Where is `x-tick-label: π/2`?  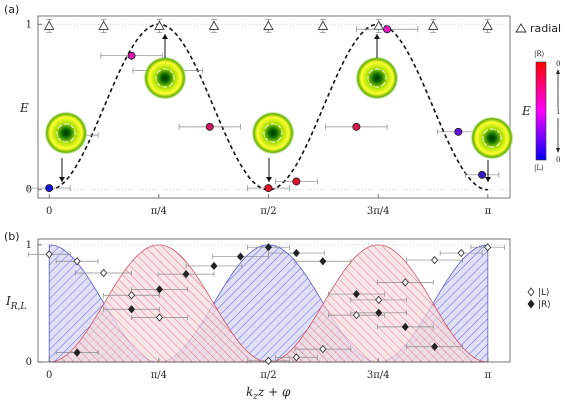
x-tick-label: π/2 is located at coordinates (268, 211).